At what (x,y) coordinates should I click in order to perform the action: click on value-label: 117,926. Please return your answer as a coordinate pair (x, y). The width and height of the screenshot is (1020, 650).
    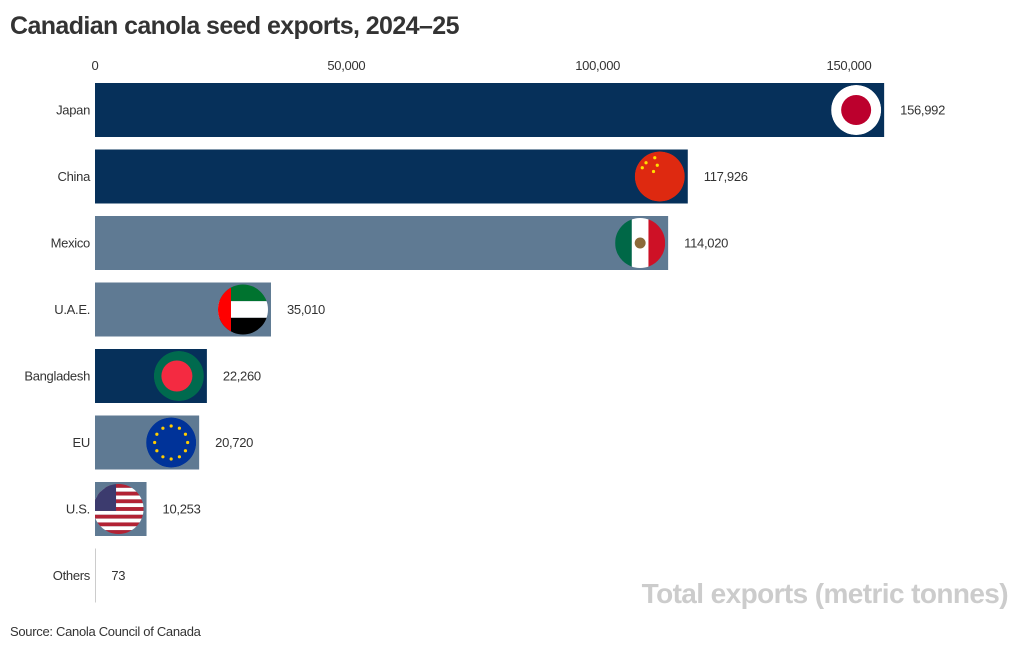
    Looking at the image, I should click on (726, 176).